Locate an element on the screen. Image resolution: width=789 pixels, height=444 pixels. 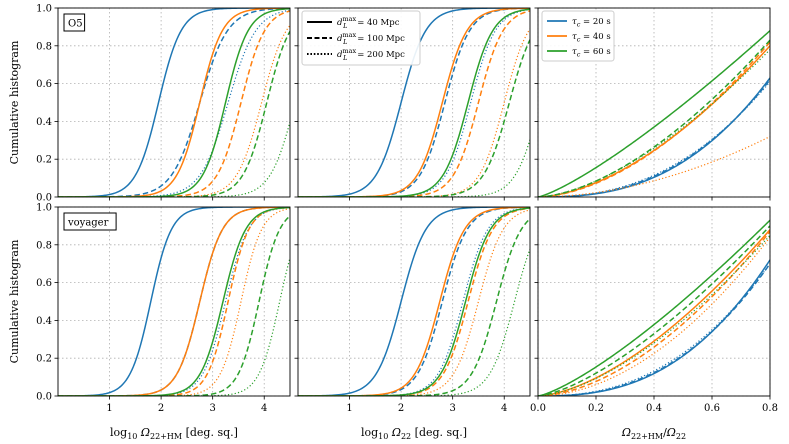
series-line-r1c1-tau40-dotted is located at coordinates (414, 302).